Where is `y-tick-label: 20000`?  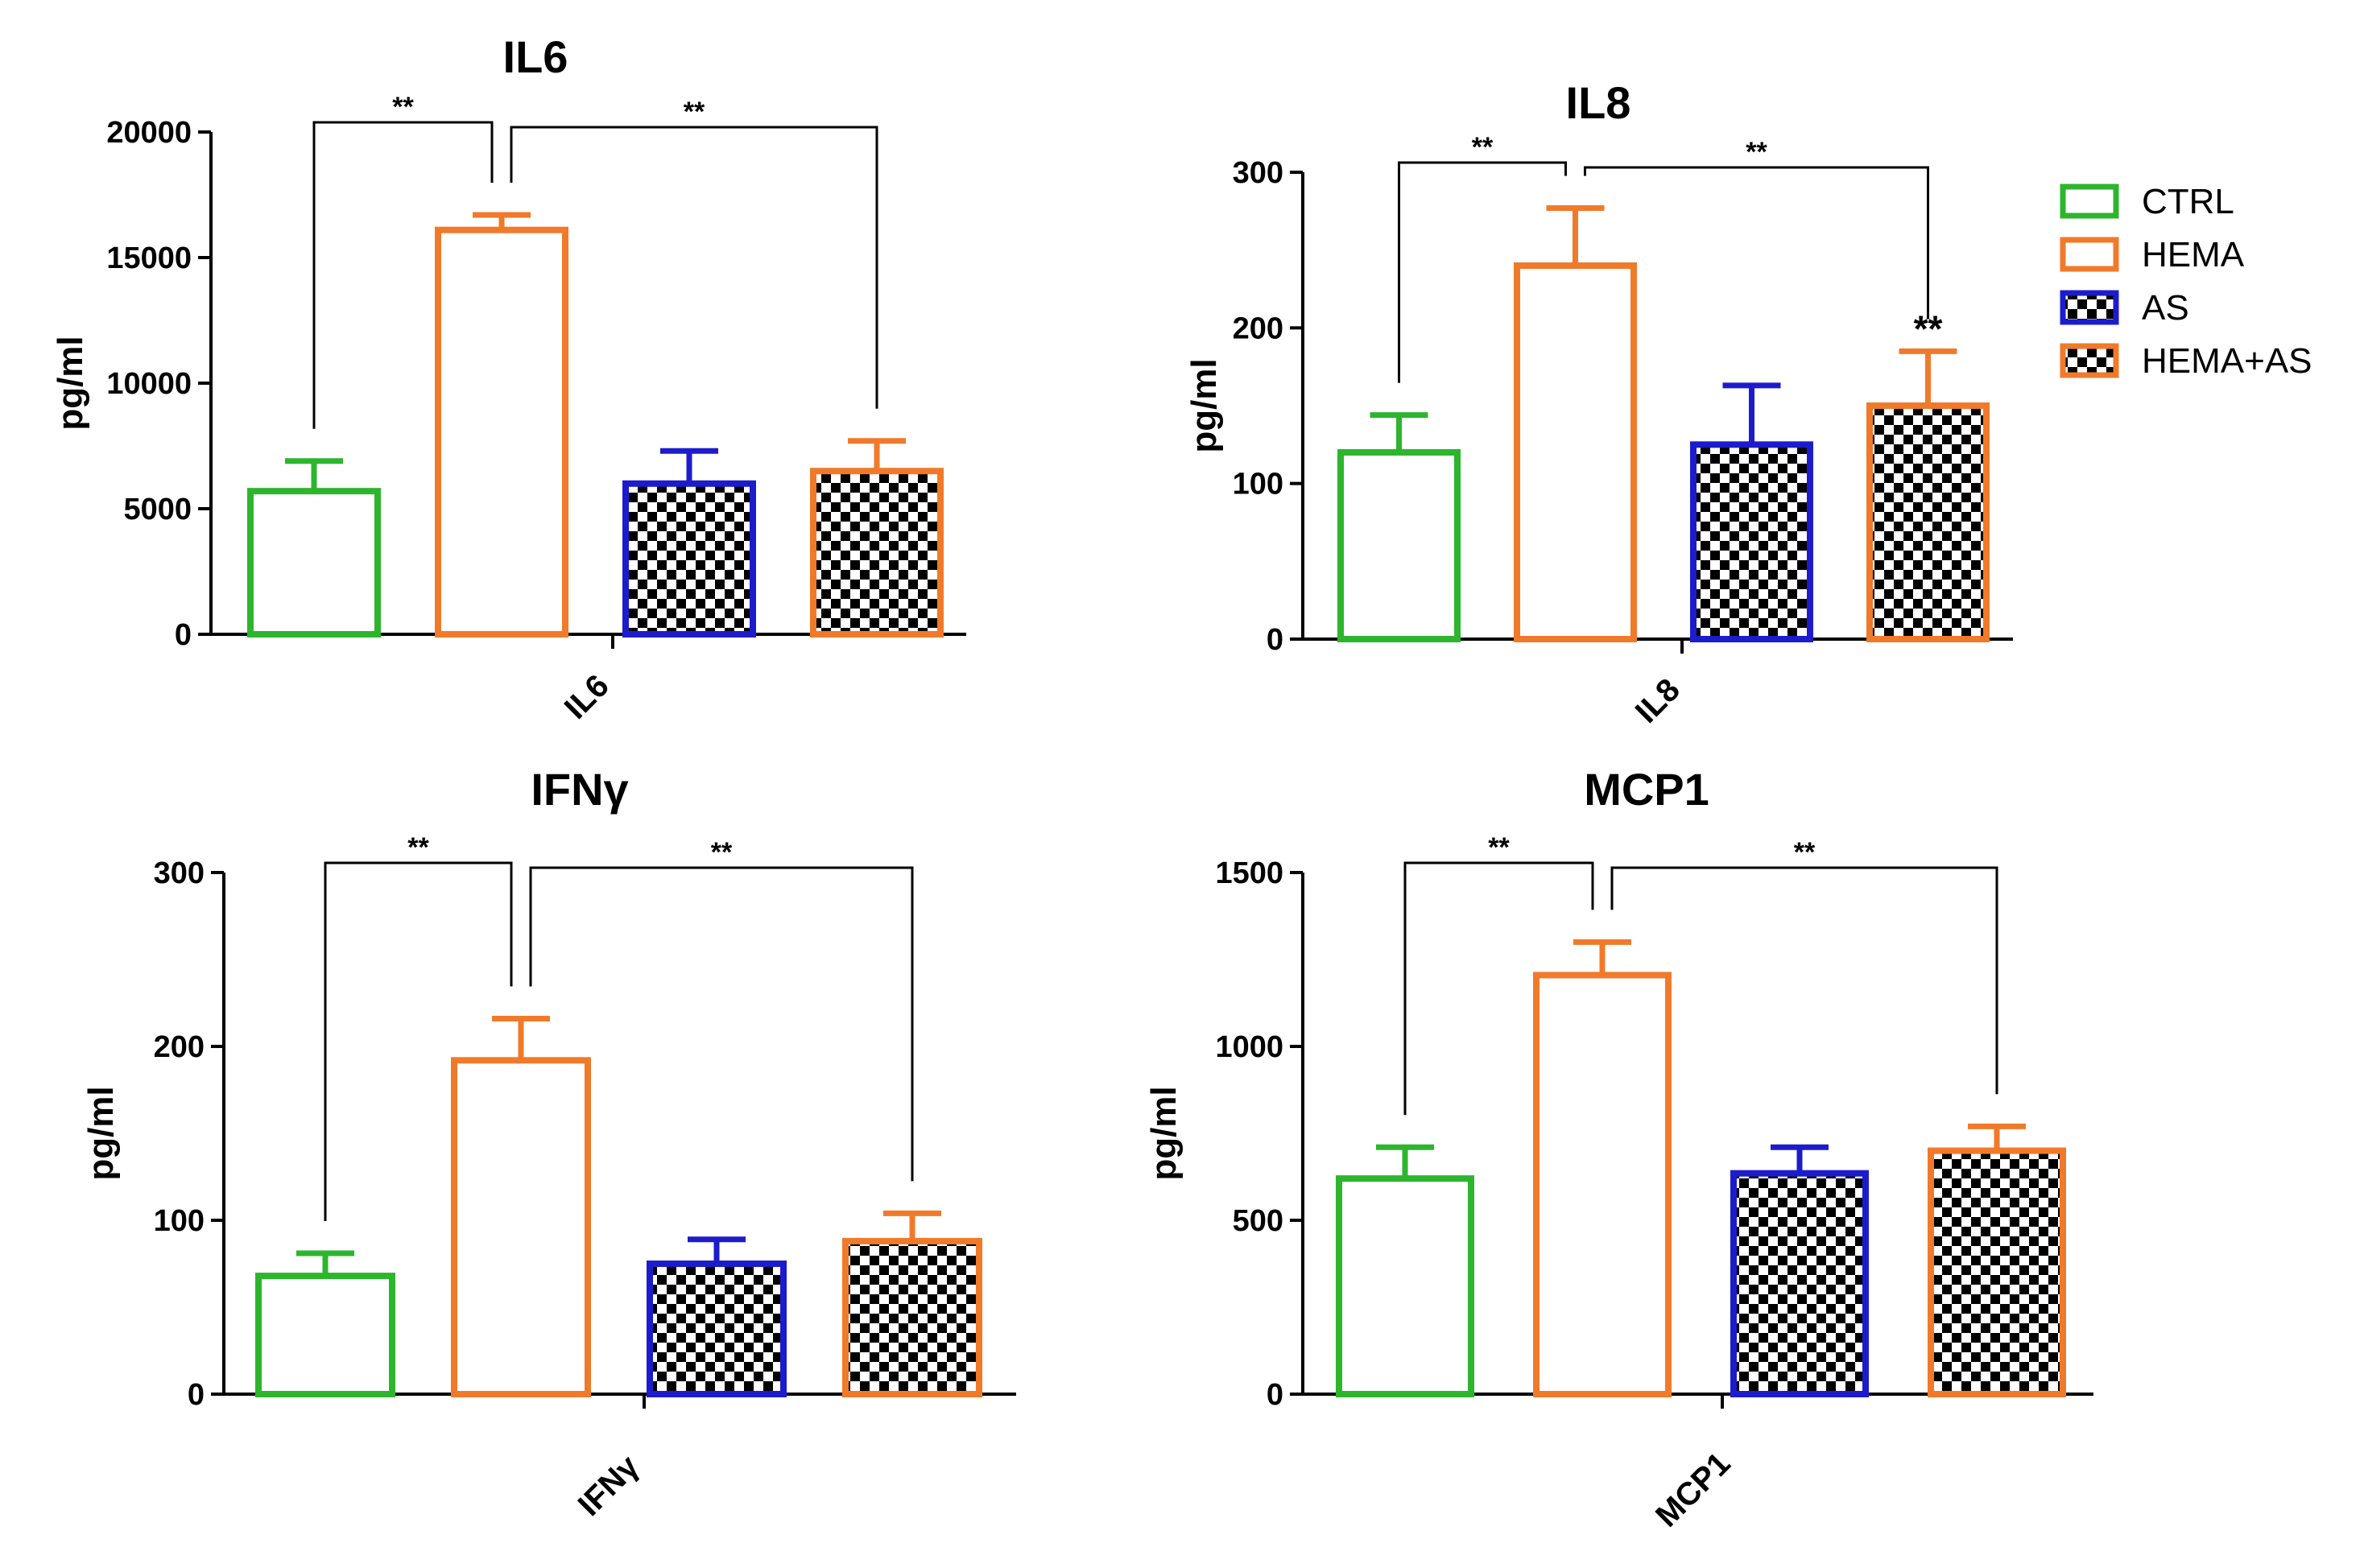
y-tick-label: 20000 is located at coordinates (149, 133).